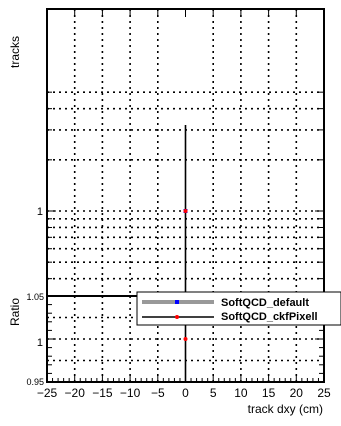  I want to click on x-tick-label: −5, so click(158, 393).